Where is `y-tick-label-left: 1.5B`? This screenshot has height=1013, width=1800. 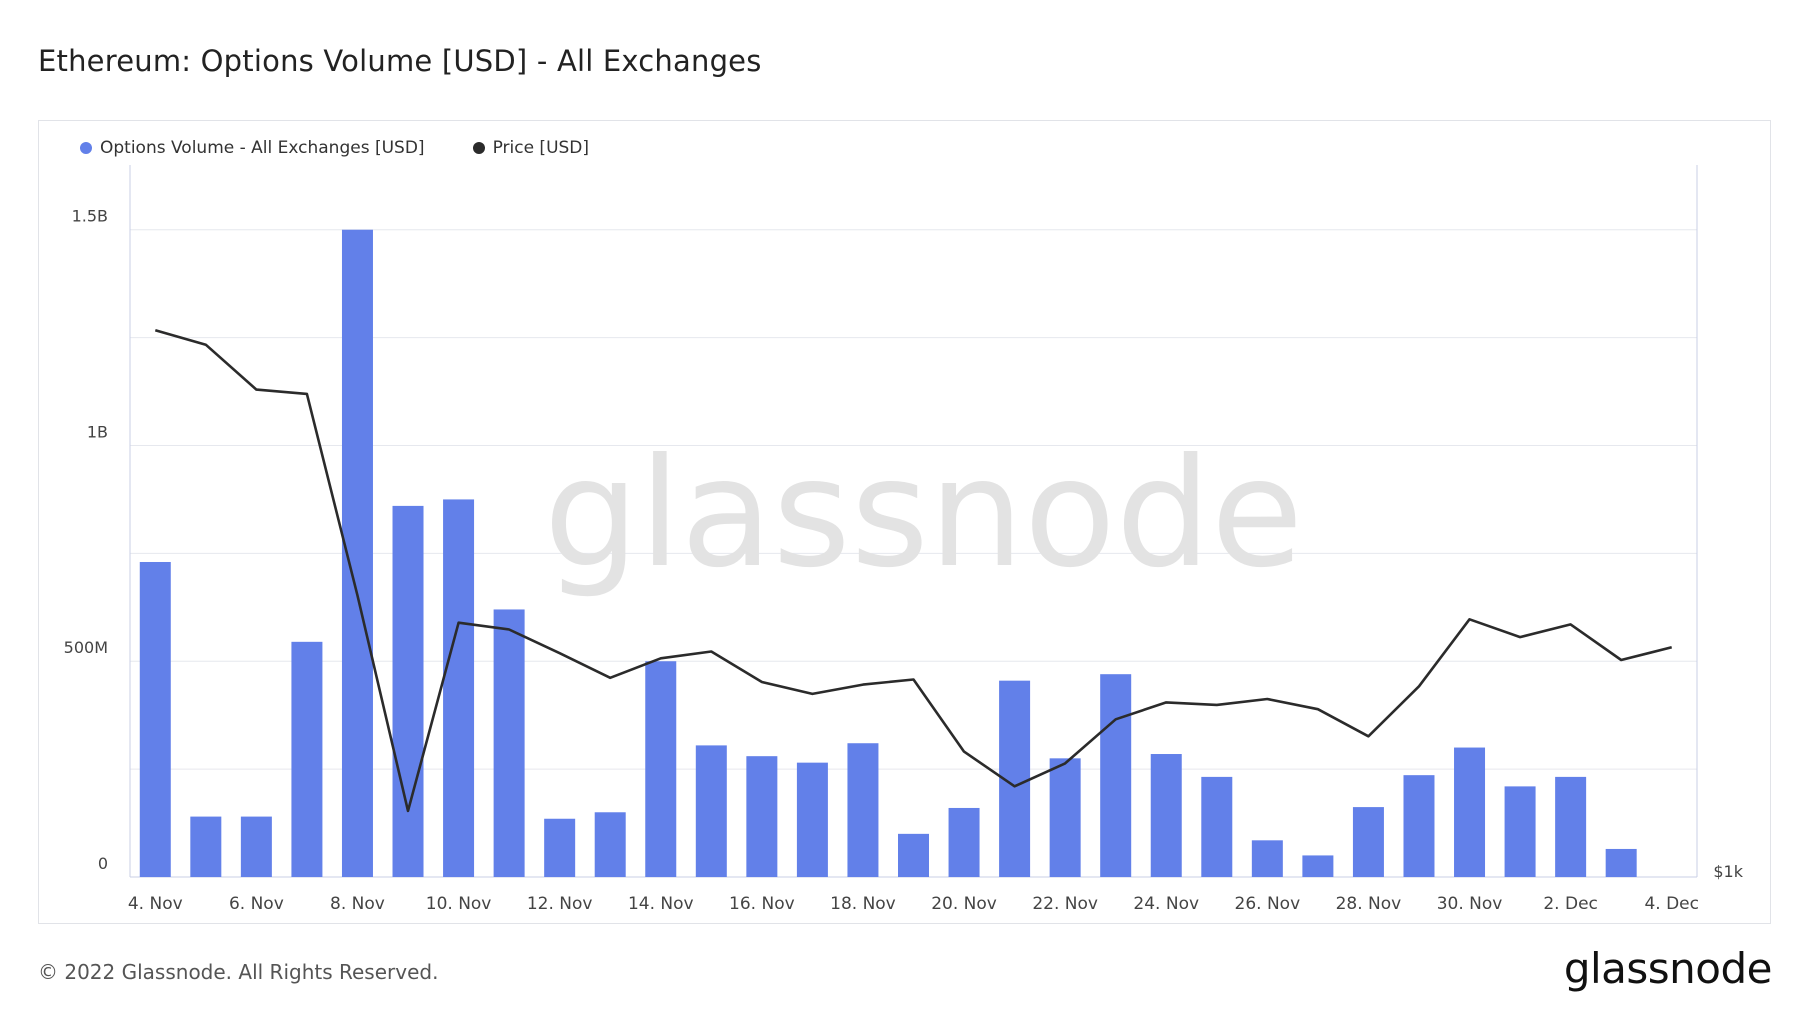 y-tick-label-left: 1.5B is located at coordinates (90, 216).